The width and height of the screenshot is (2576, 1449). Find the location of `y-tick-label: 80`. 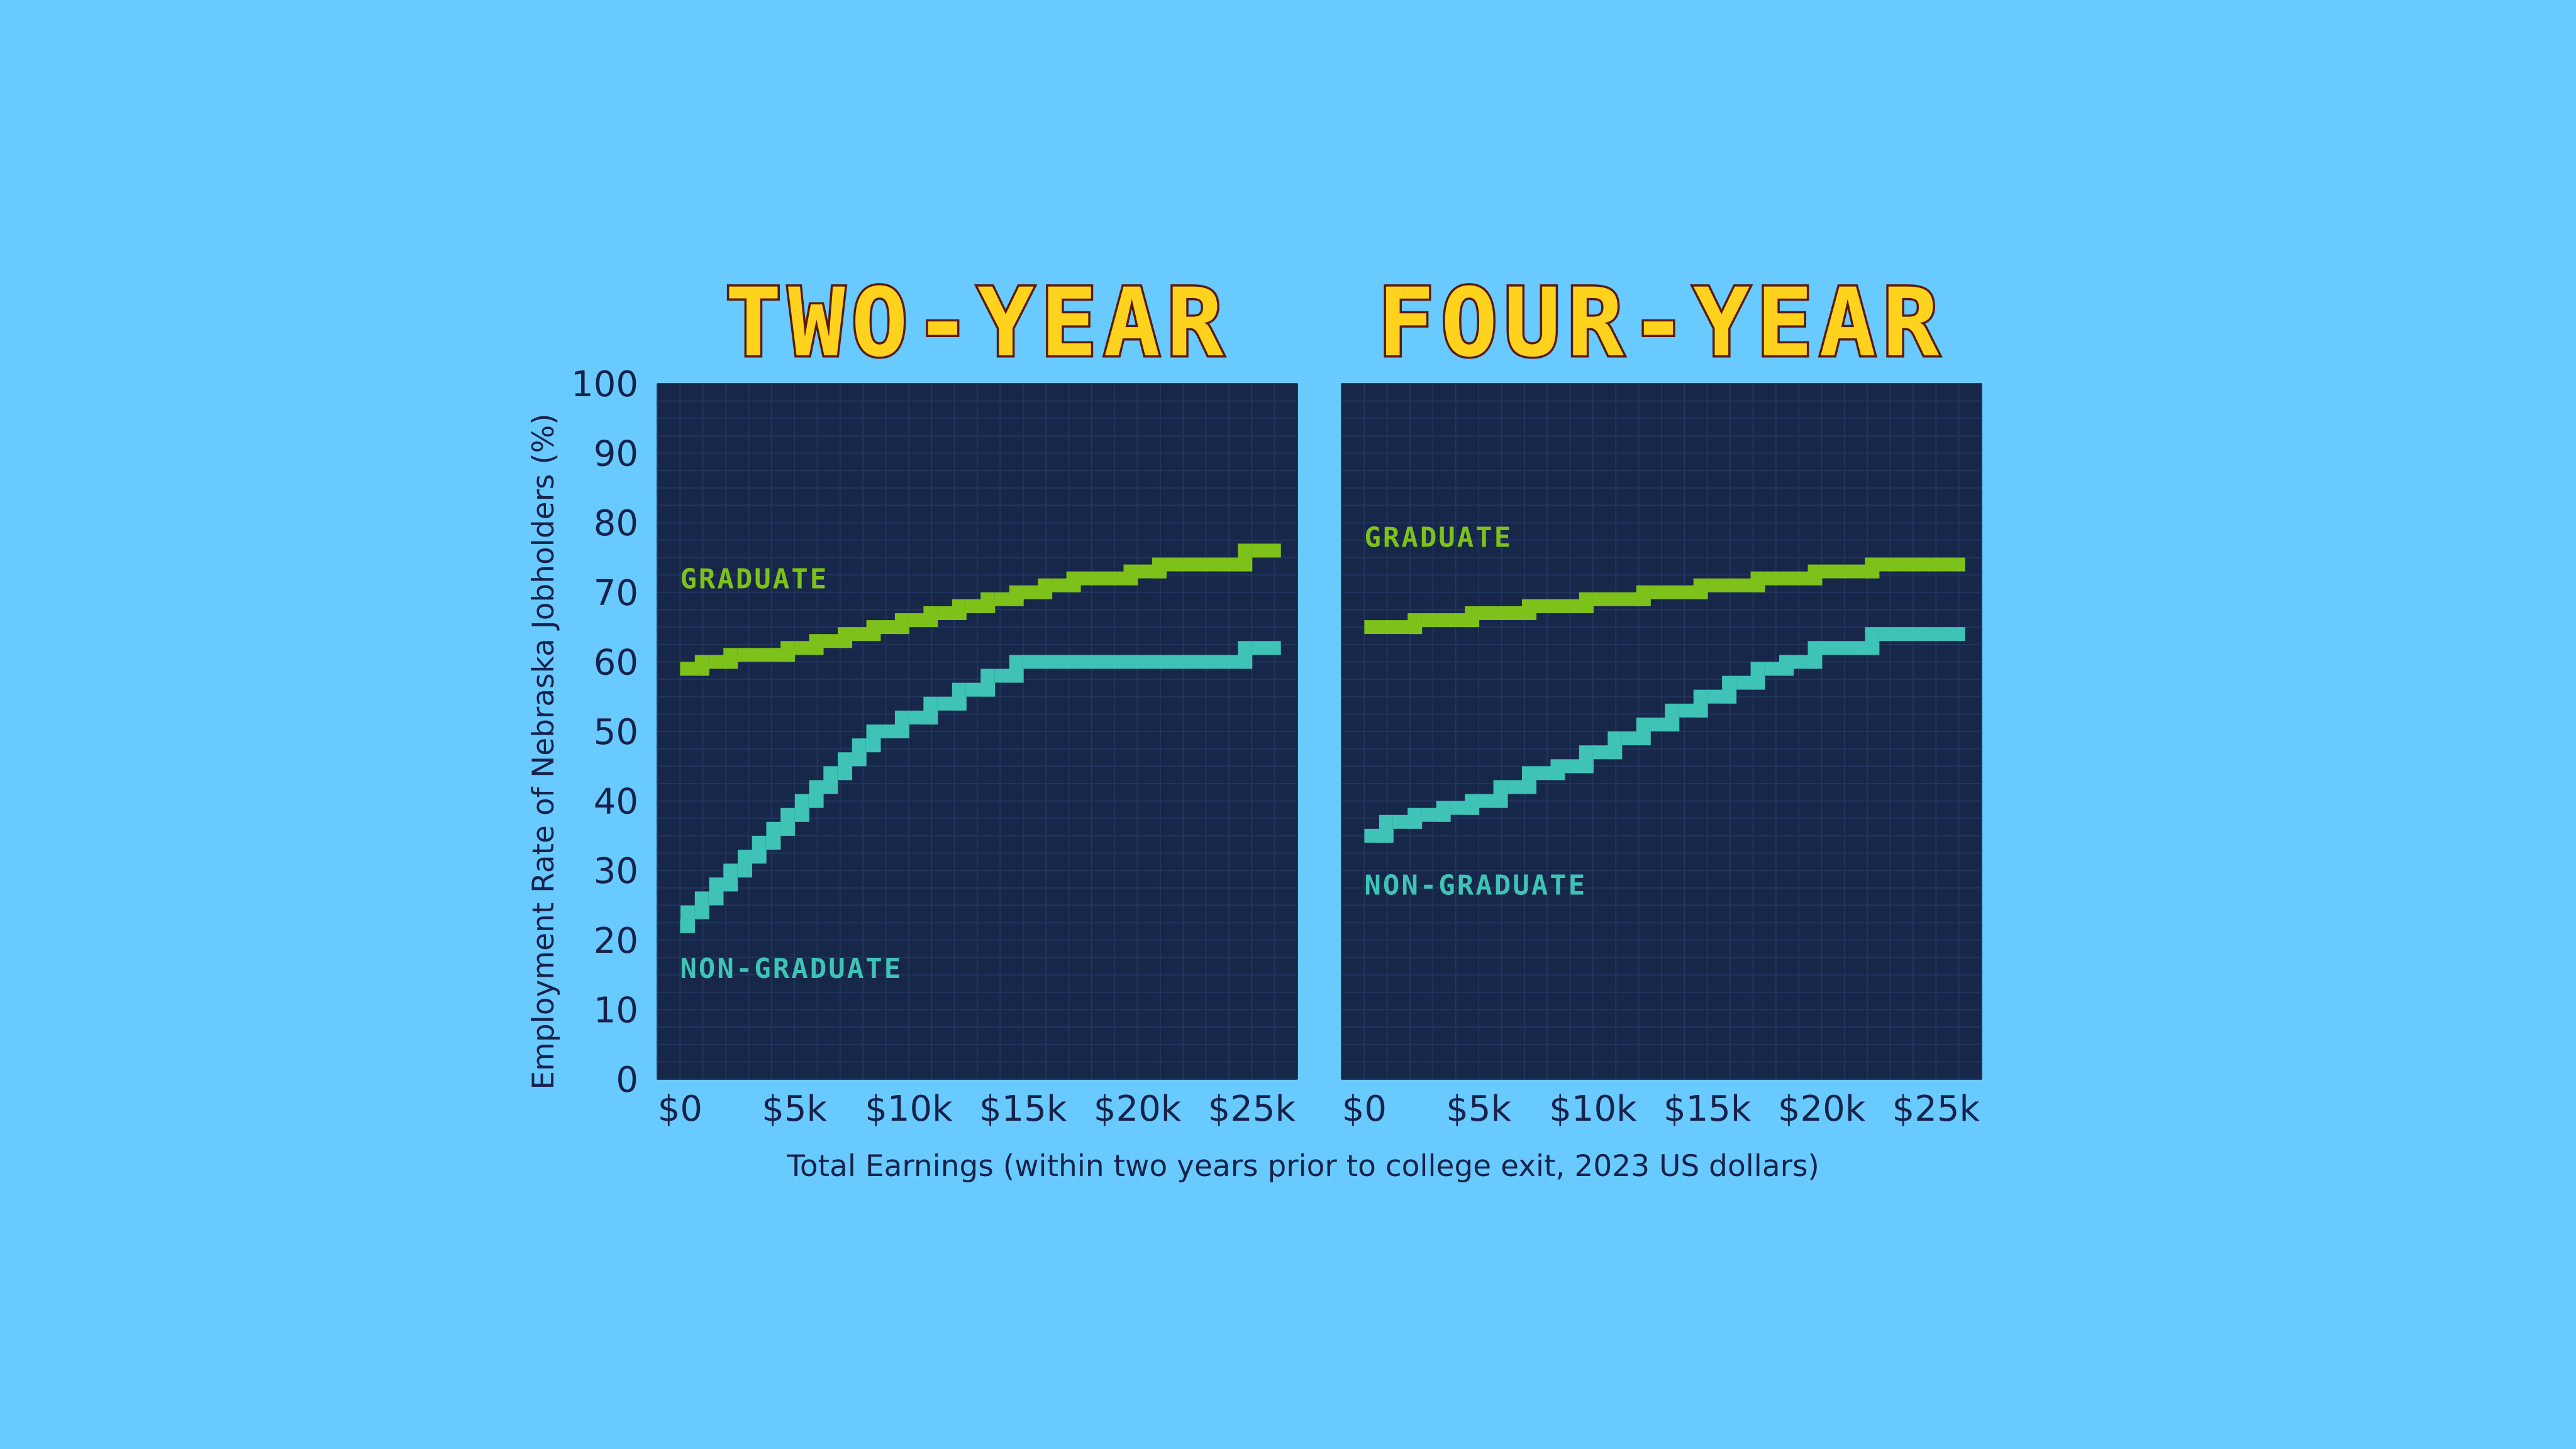

y-tick-label: 80 is located at coordinates (616, 523).